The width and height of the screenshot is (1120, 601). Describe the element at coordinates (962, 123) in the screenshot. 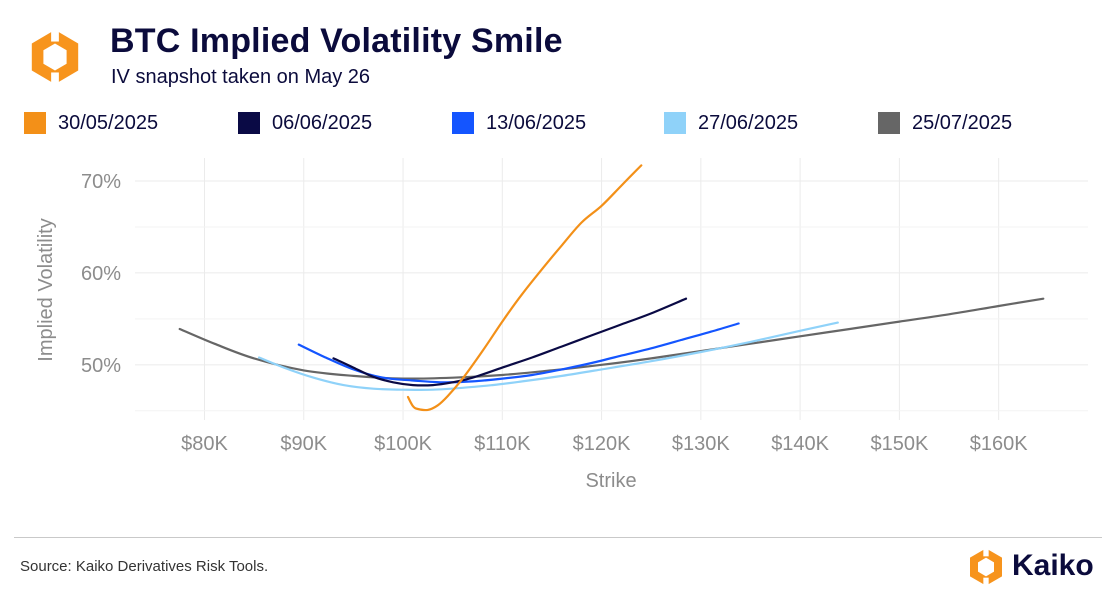

I see `legend-label: 25/07/2025` at that location.